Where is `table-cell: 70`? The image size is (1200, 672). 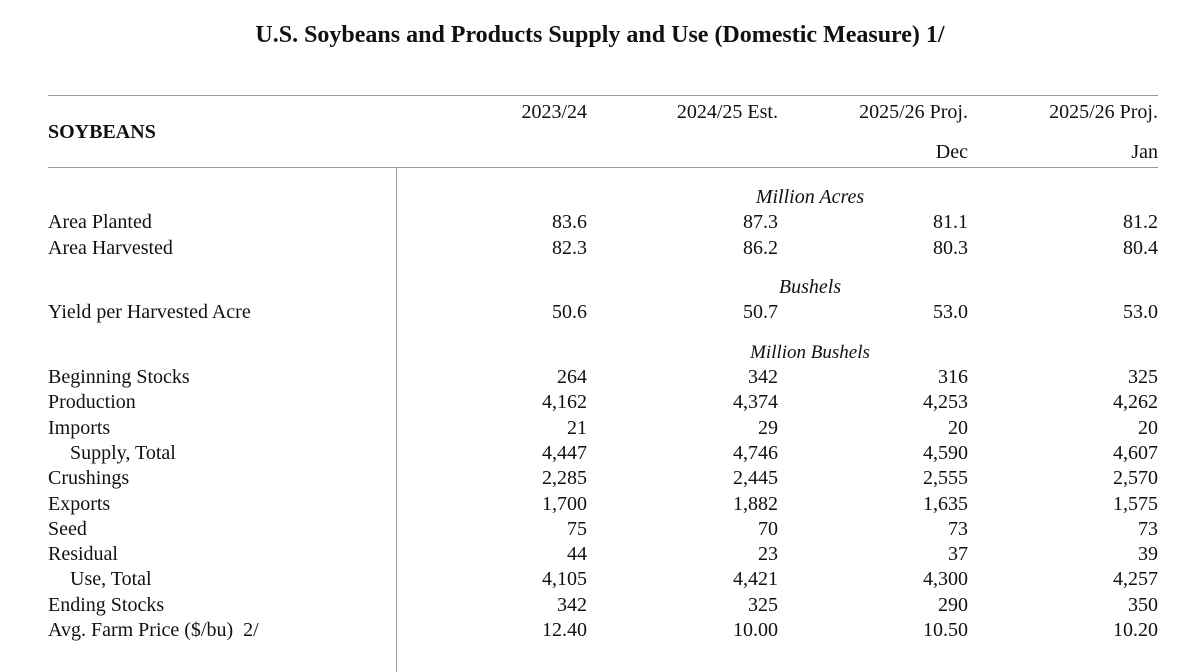 table-cell: 70 is located at coordinates (768, 529).